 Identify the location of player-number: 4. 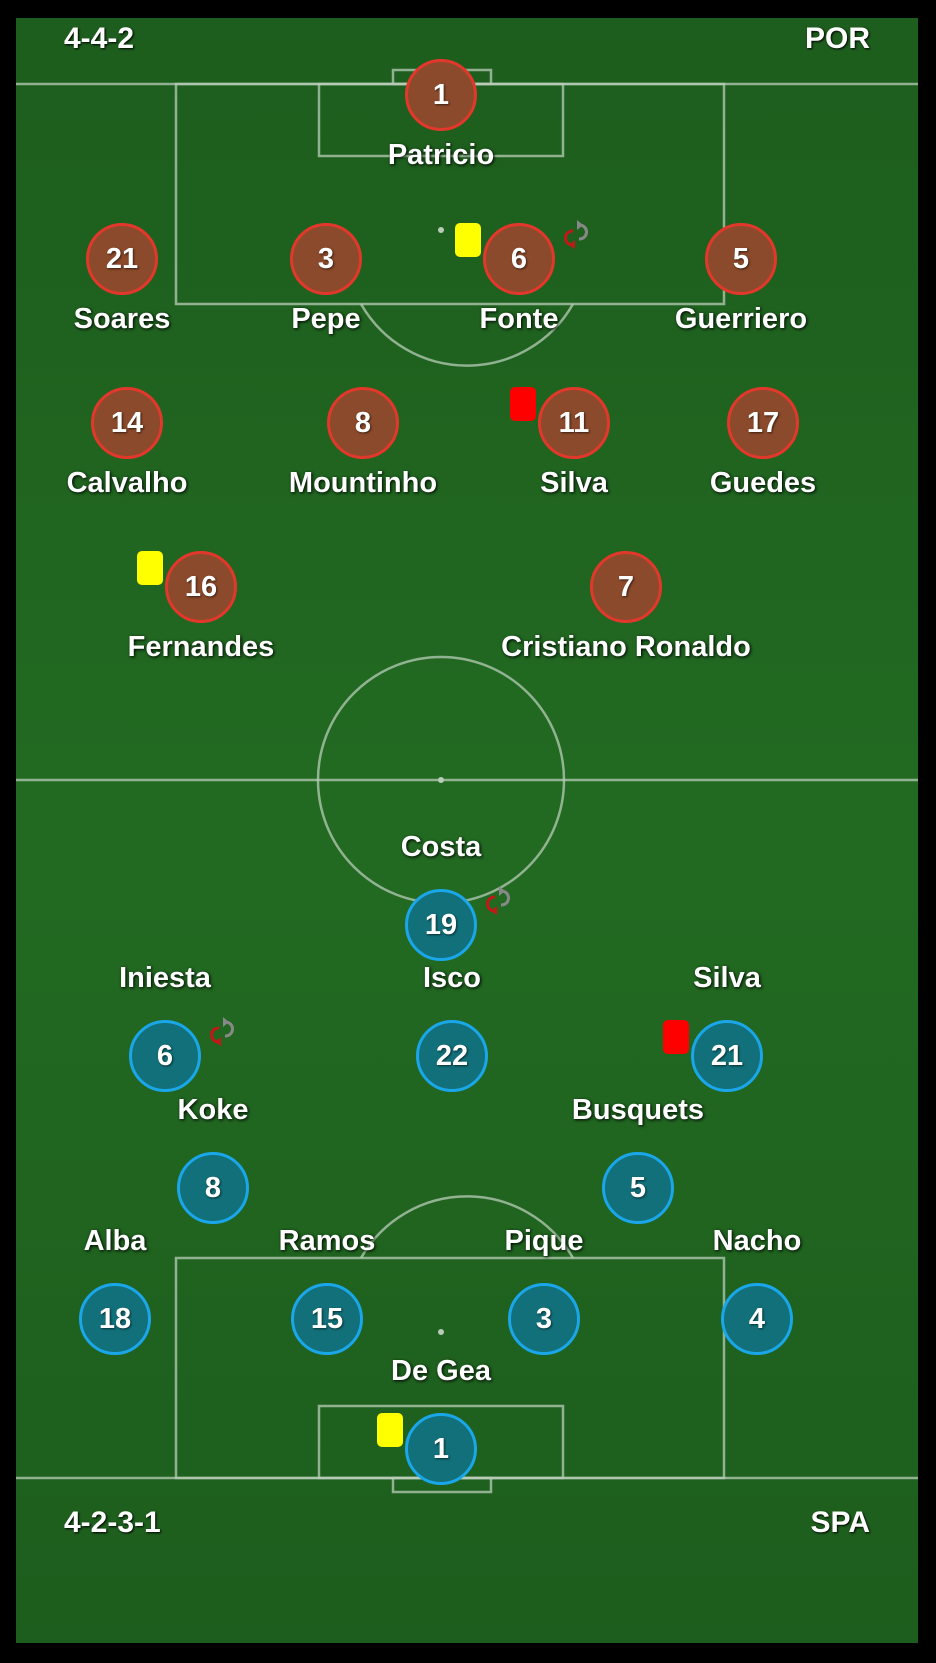
(757, 1319).